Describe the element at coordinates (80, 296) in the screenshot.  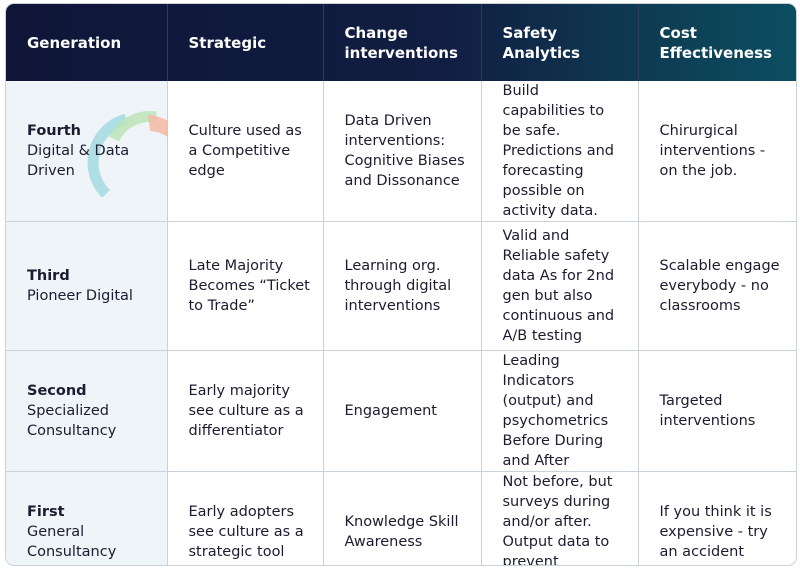
I see `generation-name: Pioneer Digital` at that location.